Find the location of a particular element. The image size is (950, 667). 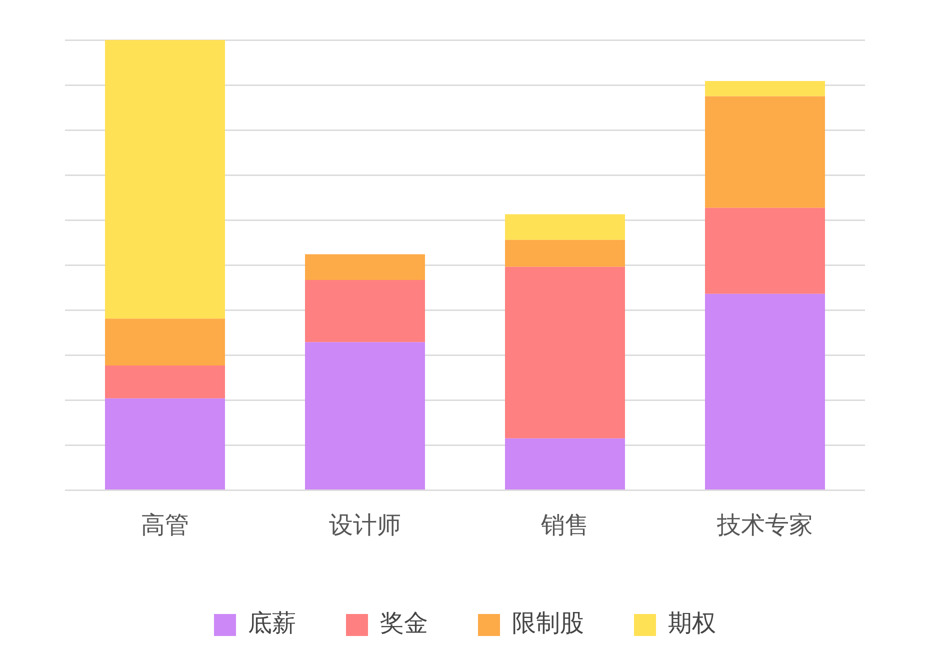

x-tick-label: 高管 is located at coordinates (165, 524).